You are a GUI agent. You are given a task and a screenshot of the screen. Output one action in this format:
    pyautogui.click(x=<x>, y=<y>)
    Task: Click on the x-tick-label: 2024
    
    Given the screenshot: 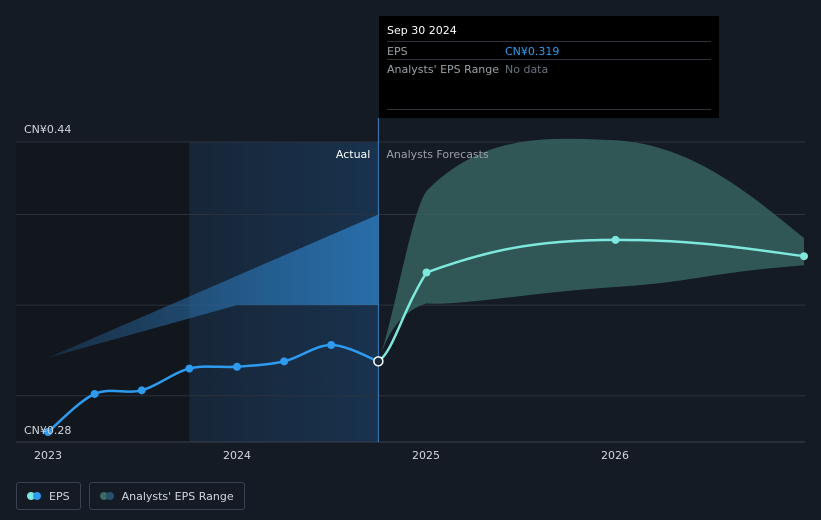 What is the action you would take?
    pyautogui.click(x=237, y=455)
    